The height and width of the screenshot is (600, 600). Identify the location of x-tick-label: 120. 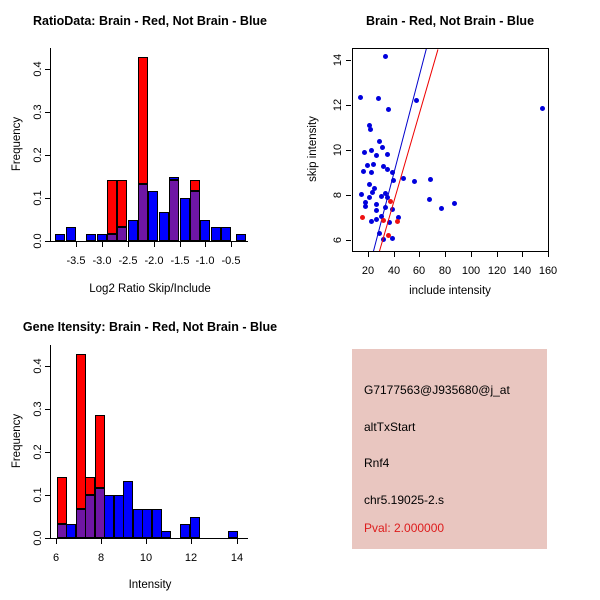
(497, 271).